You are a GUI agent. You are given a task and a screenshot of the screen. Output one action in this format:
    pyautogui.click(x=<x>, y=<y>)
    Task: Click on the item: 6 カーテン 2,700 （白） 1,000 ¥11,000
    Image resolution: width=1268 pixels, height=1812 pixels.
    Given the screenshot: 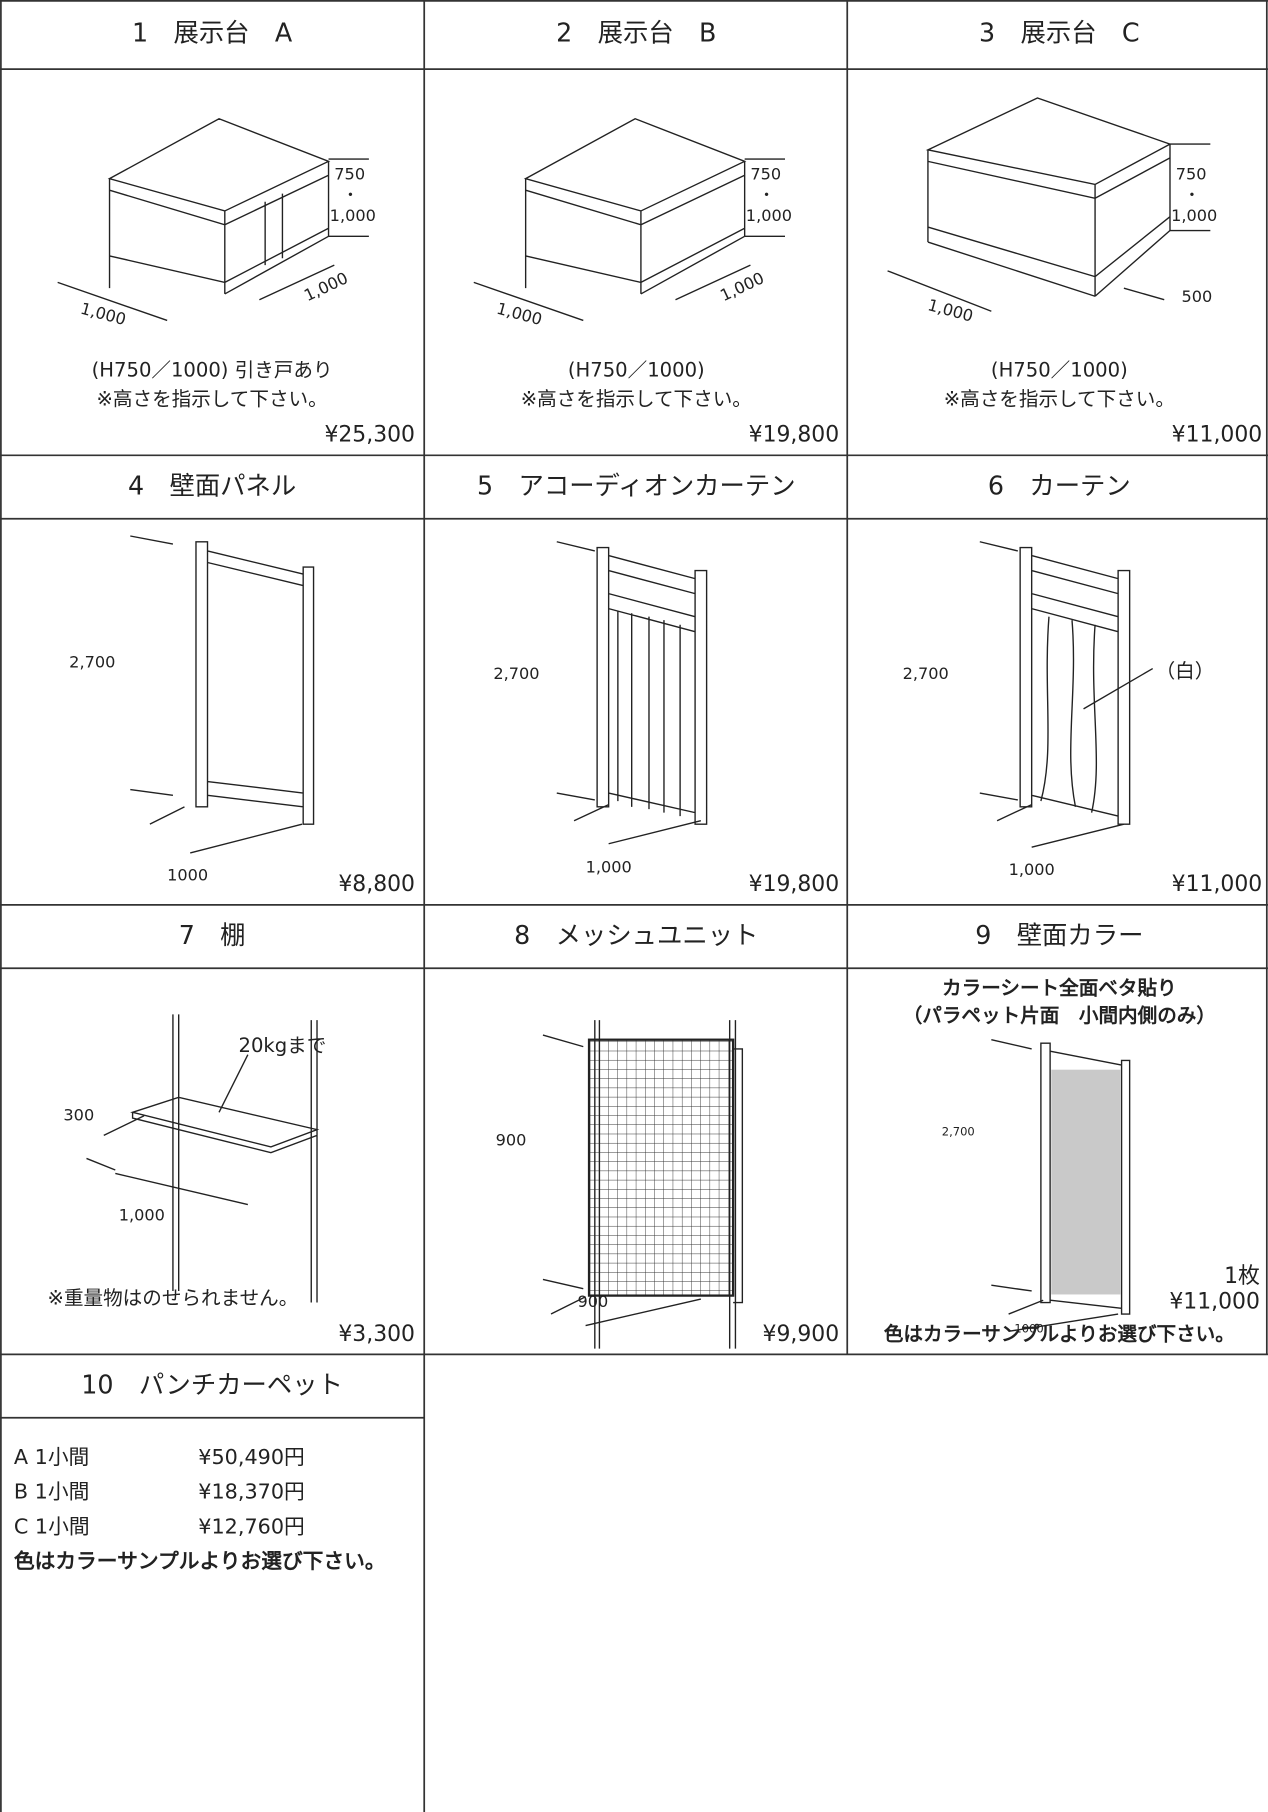 What is the action you would take?
    pyautogui.click(x=1083, y=684)
    